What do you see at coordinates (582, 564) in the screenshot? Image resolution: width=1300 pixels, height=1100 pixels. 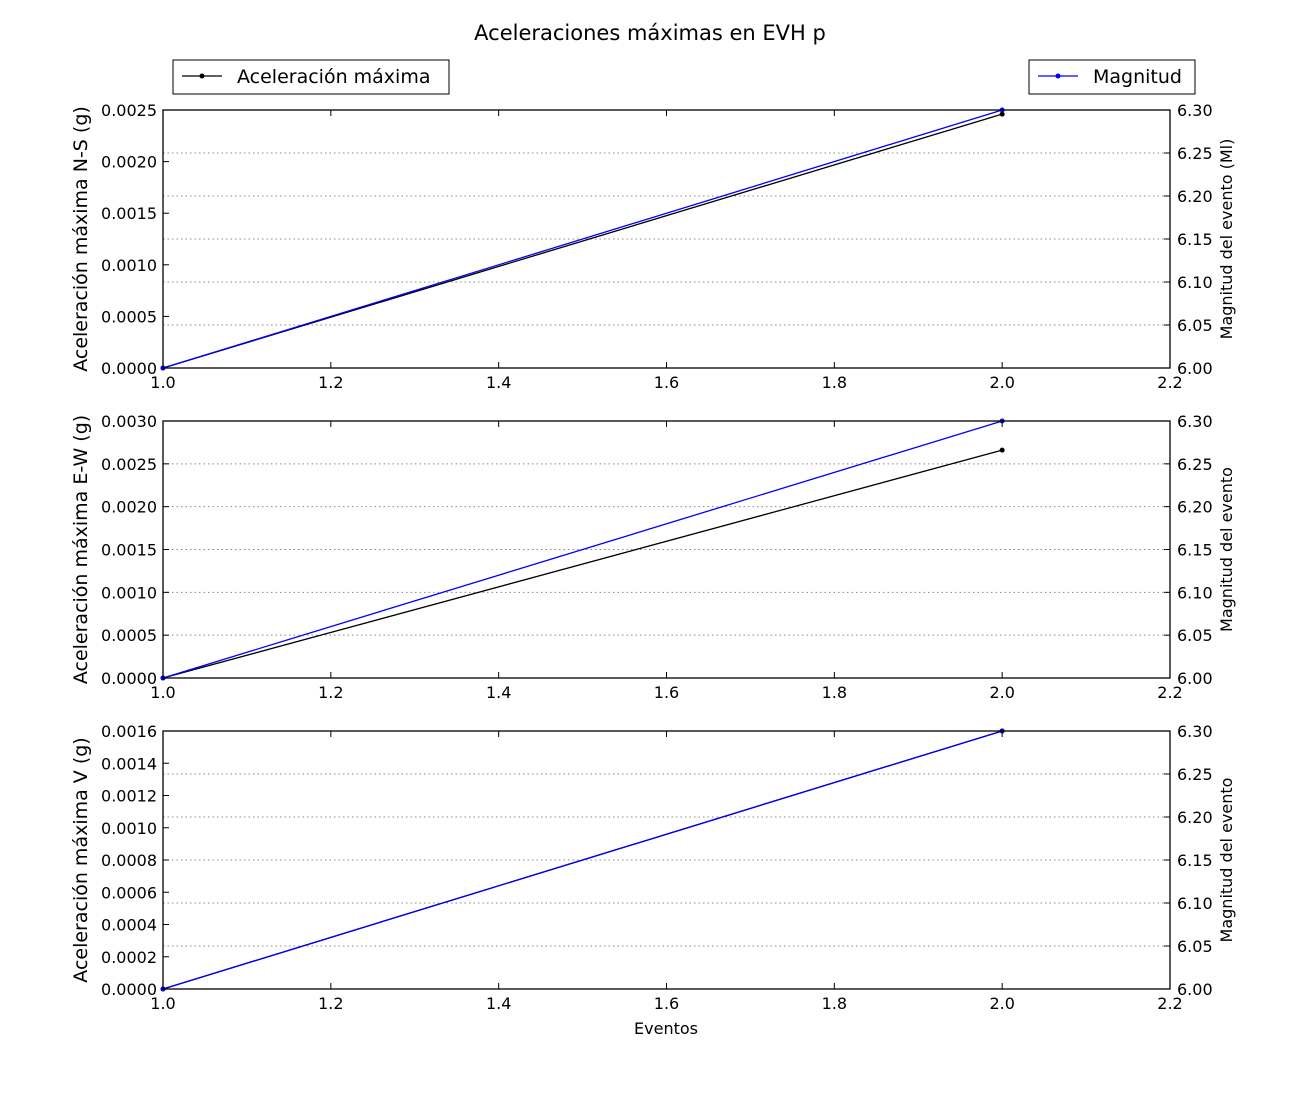 I see `series-line-acceleration` at bounding box center [582, 564].